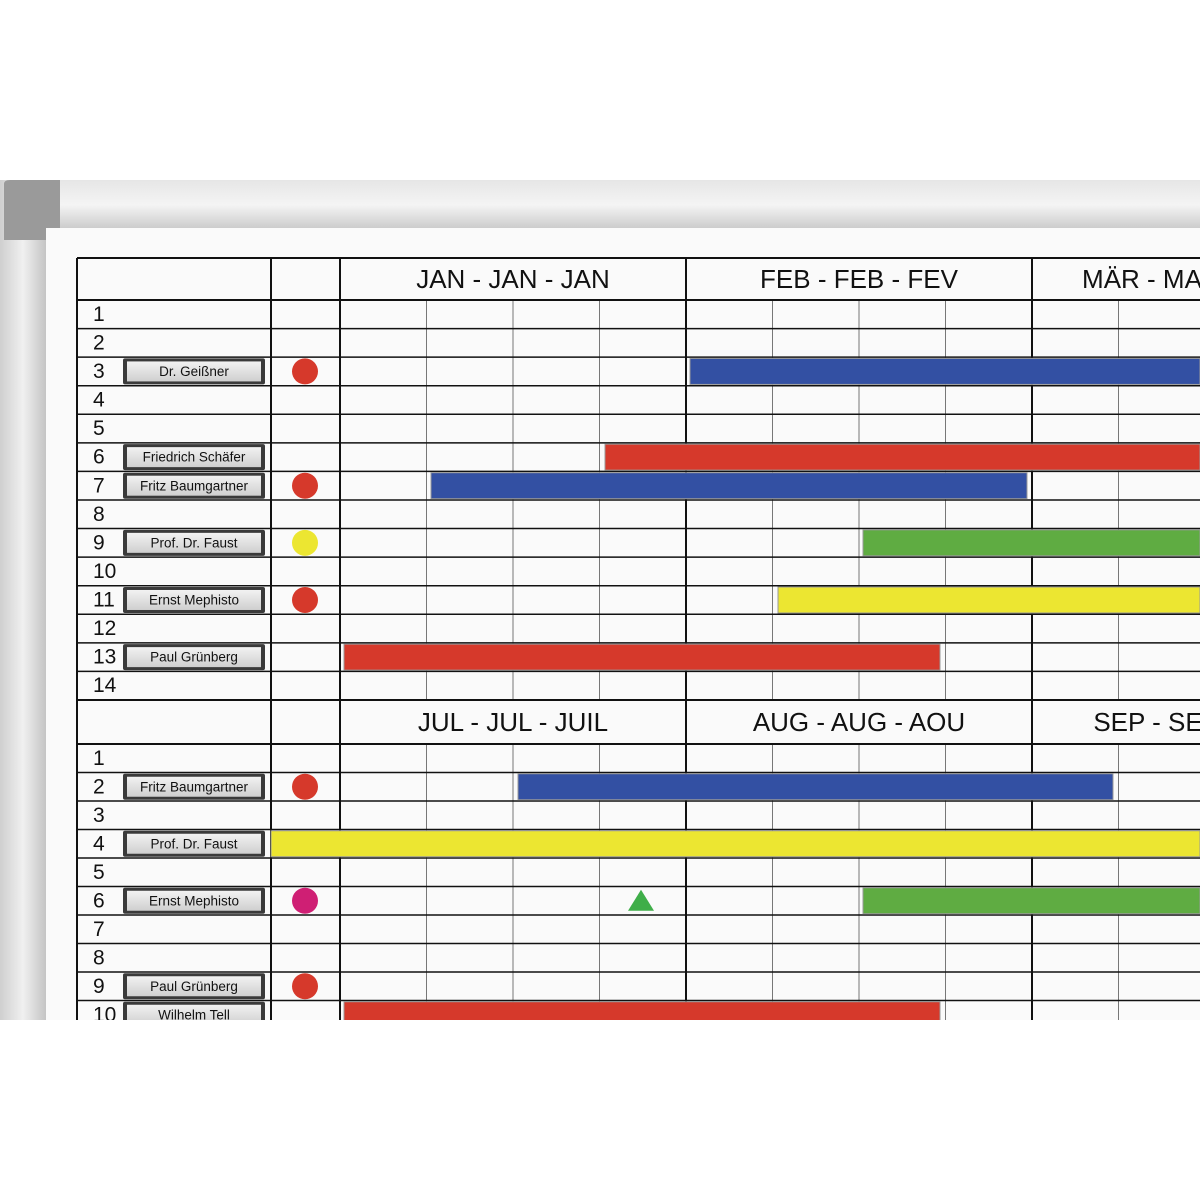  I want to click on frame-corner, so click(32, 210).